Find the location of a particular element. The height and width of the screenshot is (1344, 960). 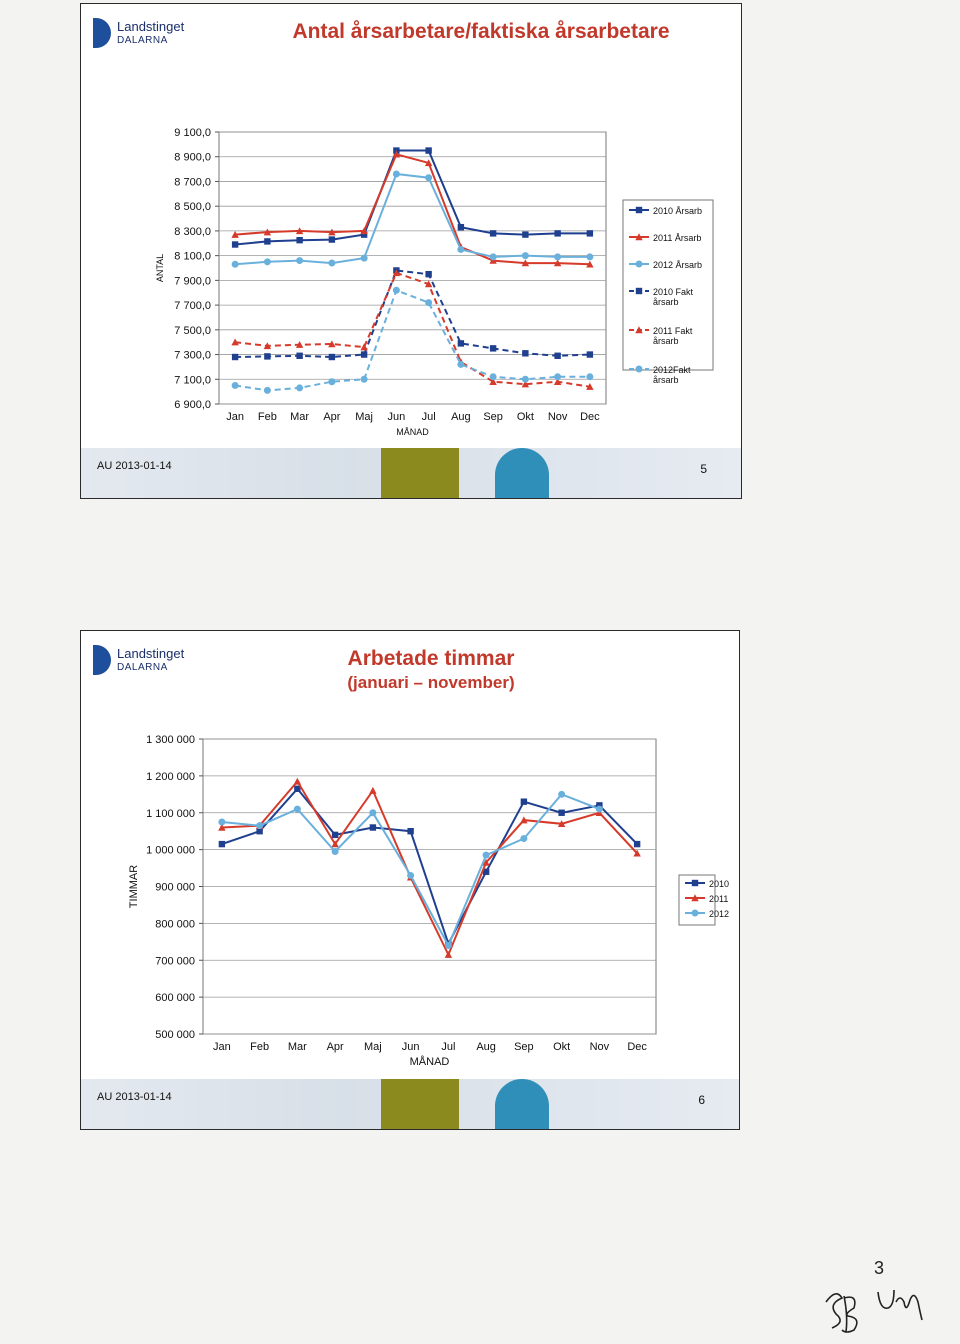

x-tick-label: Mar is located at coordinates (299, 417).